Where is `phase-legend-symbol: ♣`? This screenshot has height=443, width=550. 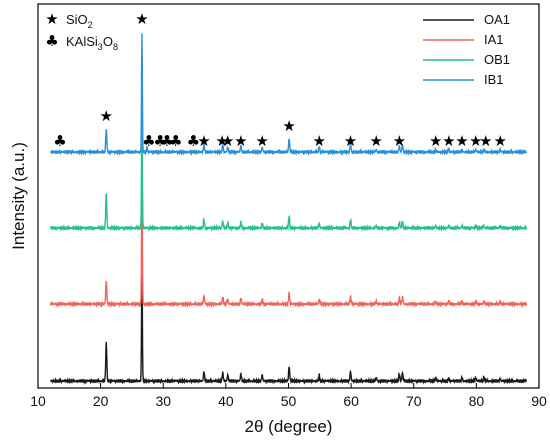 phase-legend-symbol: ♣ is located at coordinates (51, 41).